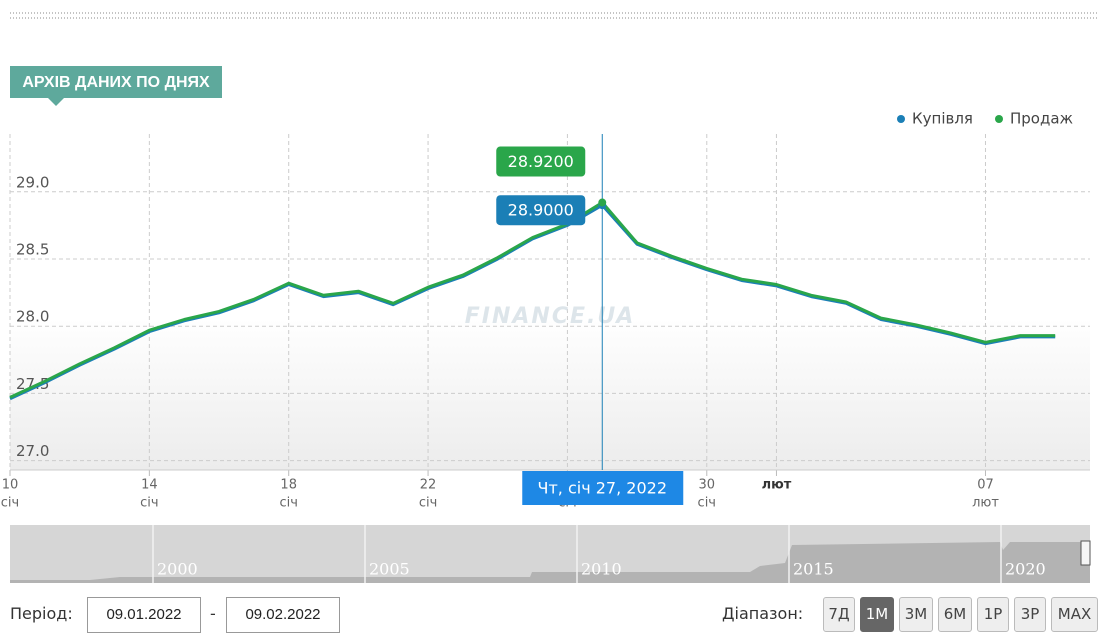  Describe the element at coordinates (10, 485) in the screenshot. I see `x-tick-label: 10` at that location.